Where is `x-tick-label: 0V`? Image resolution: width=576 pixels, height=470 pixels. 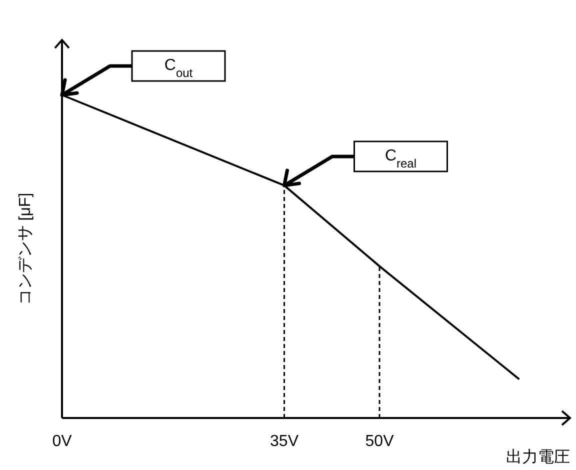
x-tick-label: 0V is located at coordinates (62, 441).